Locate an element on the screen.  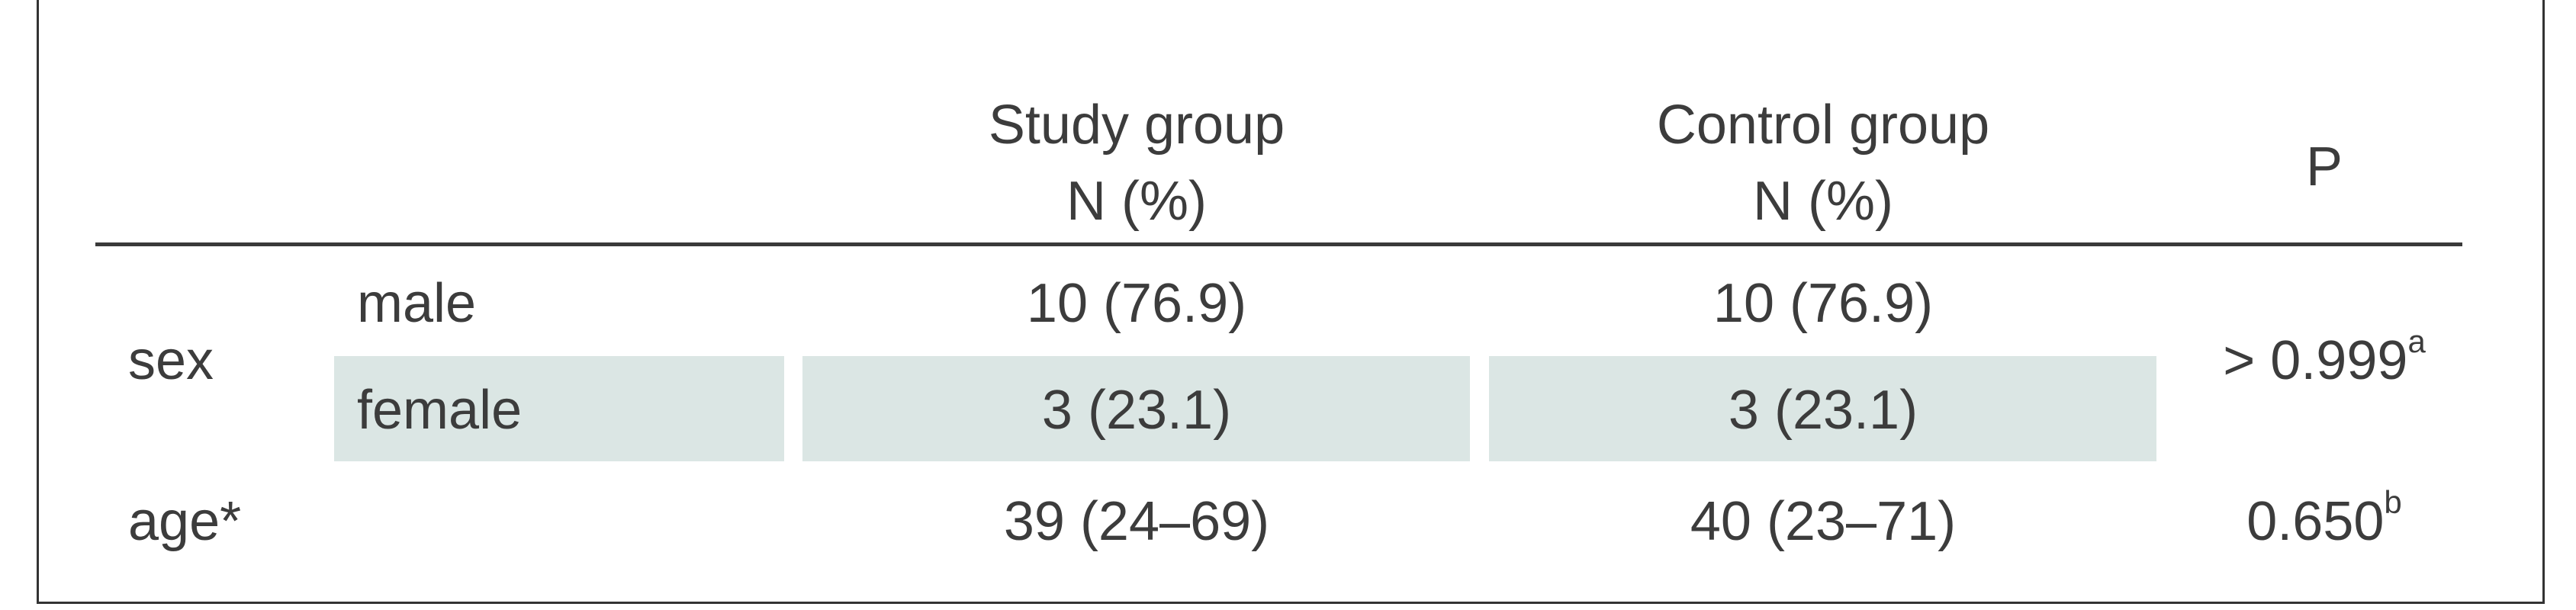
header-control-unit: N (%) is located at coordinates (1823, 201).